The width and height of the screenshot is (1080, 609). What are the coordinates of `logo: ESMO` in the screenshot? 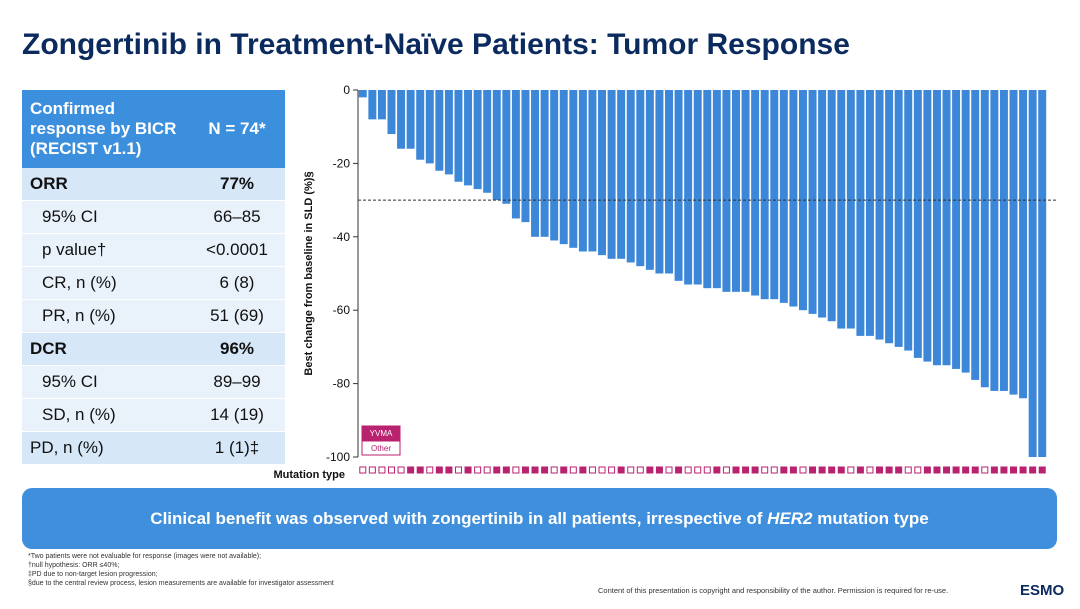 It's located at (1042, 590).